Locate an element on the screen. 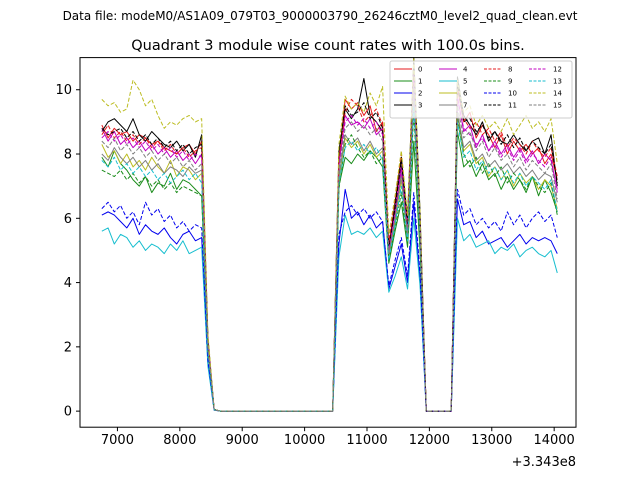 Image resolution: width=640 pixels, height=480 pixels. legend-label-12: 12 is located at coordinates (557, 70).